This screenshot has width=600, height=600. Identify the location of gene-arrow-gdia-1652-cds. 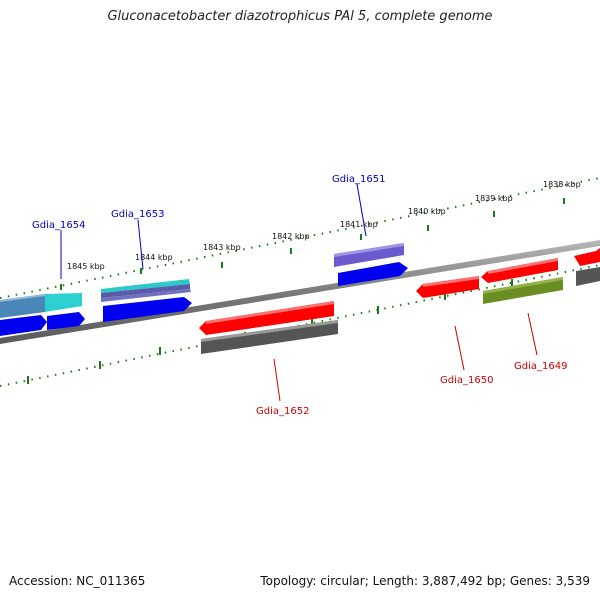
(269, 337).